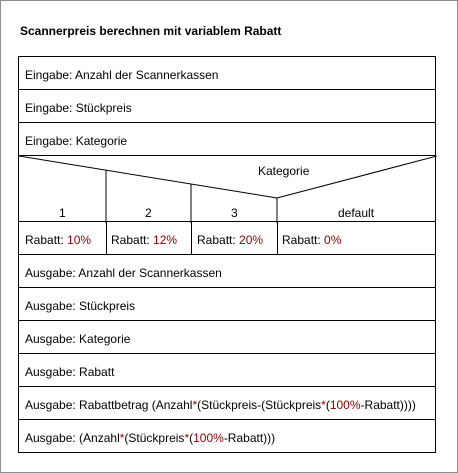 This screenshot has height=473, width=458. I want to click on decision-label: Kategorie, so click(284, 171).